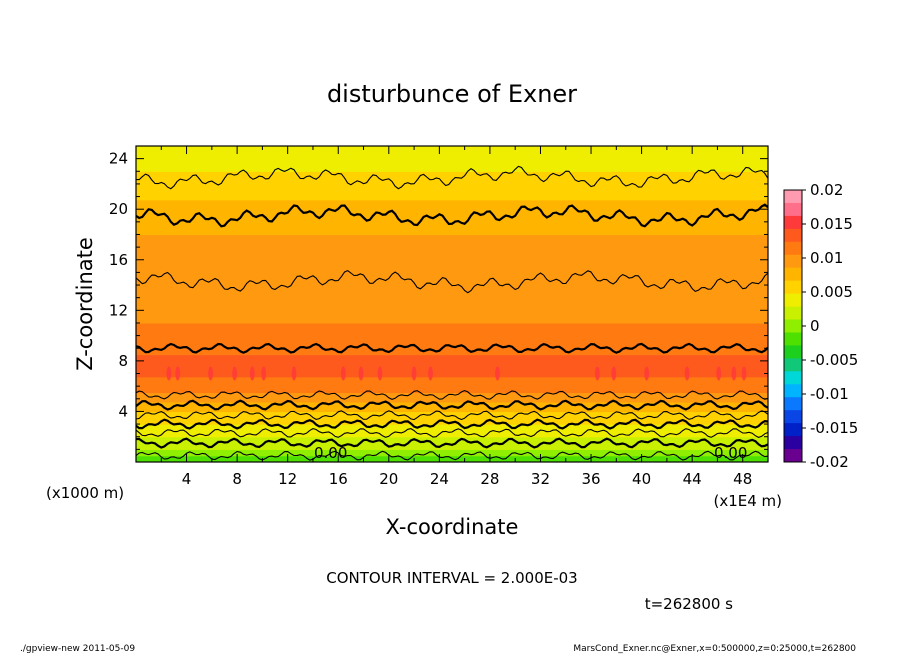  What do you see at coordinates (118, 310) in the screenshot?
I see `y-tick-label: 12` at bounding box center [118, 310].